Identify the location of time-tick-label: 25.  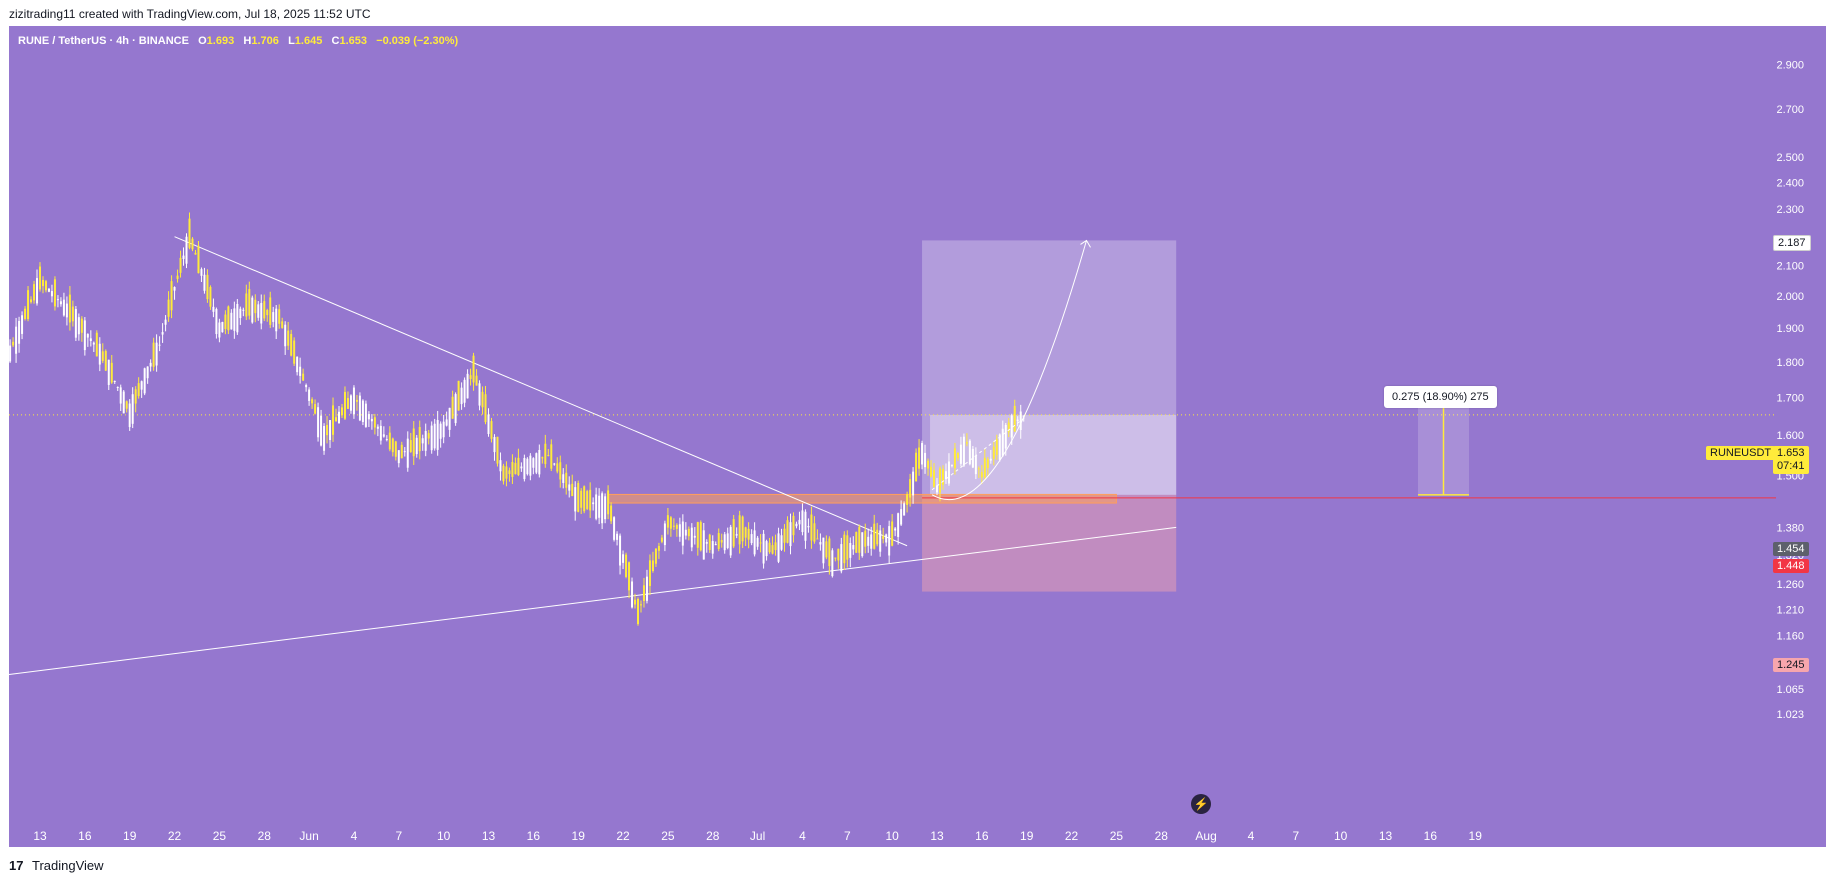
(668, 836).